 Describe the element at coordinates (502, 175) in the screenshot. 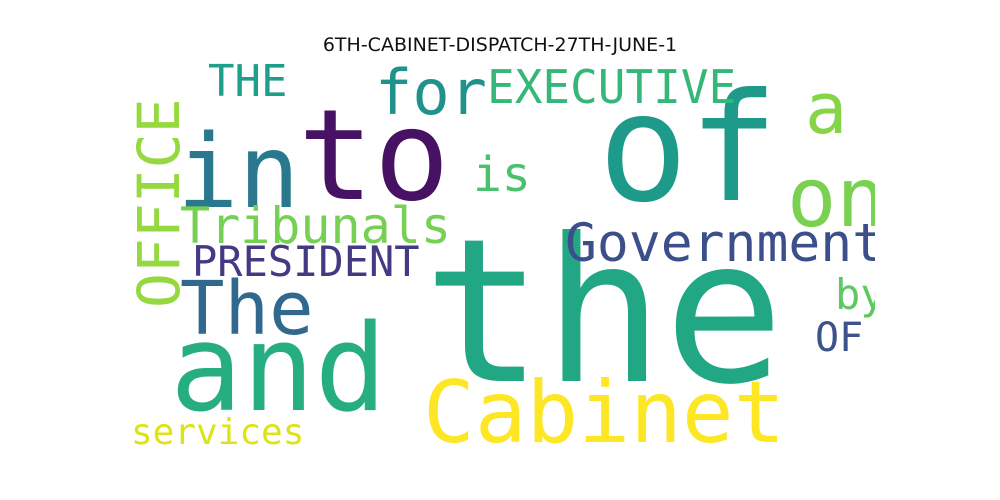

I see `word-is: is` at that location.